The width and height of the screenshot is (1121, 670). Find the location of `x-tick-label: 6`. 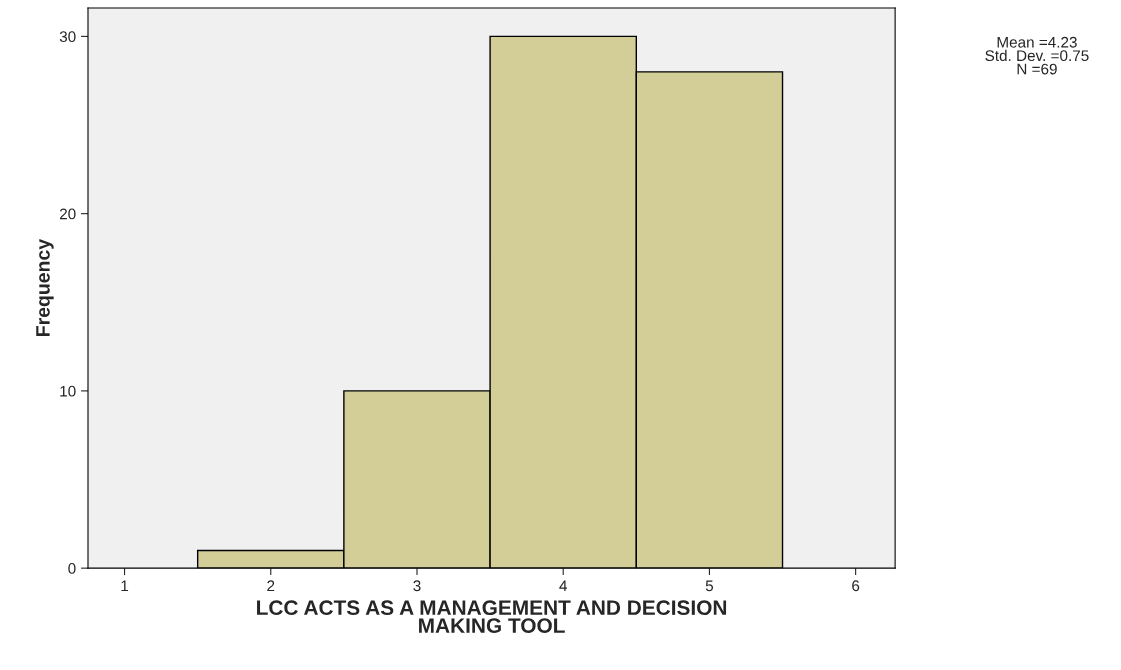

x-tick-label: 6 is located at coordinates (856, 586).